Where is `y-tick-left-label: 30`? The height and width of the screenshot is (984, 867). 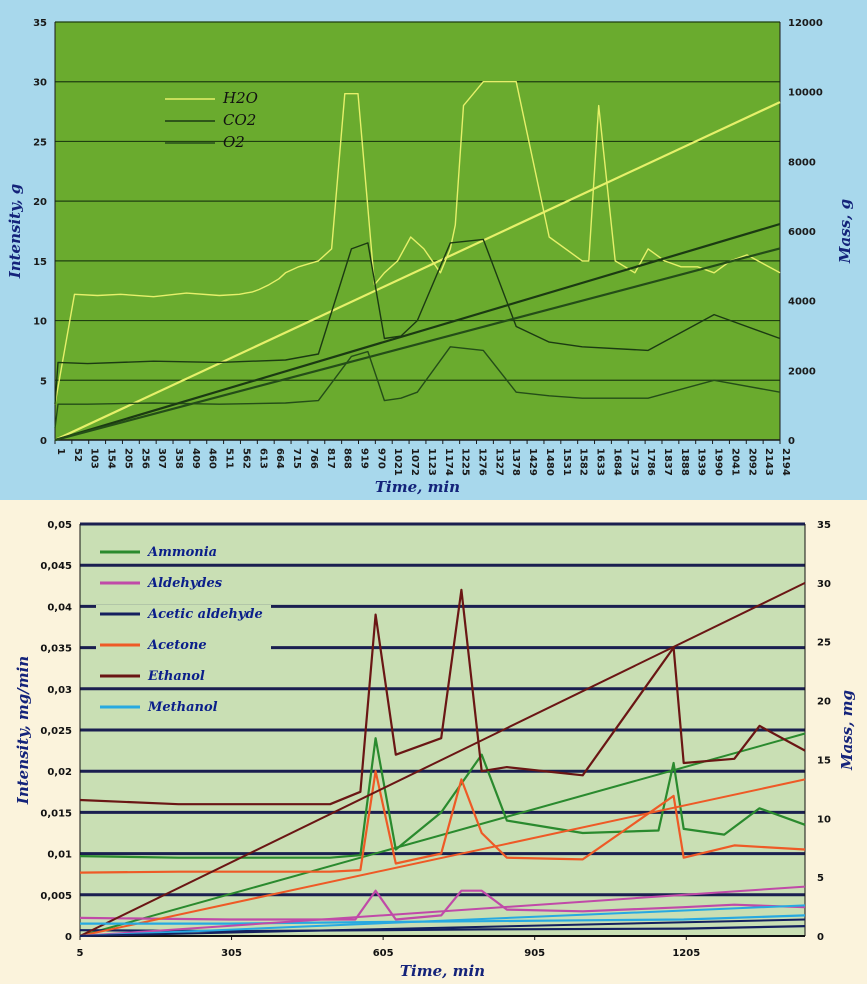
y-tick-left-label: 30 is located at coordinates (40, 83).